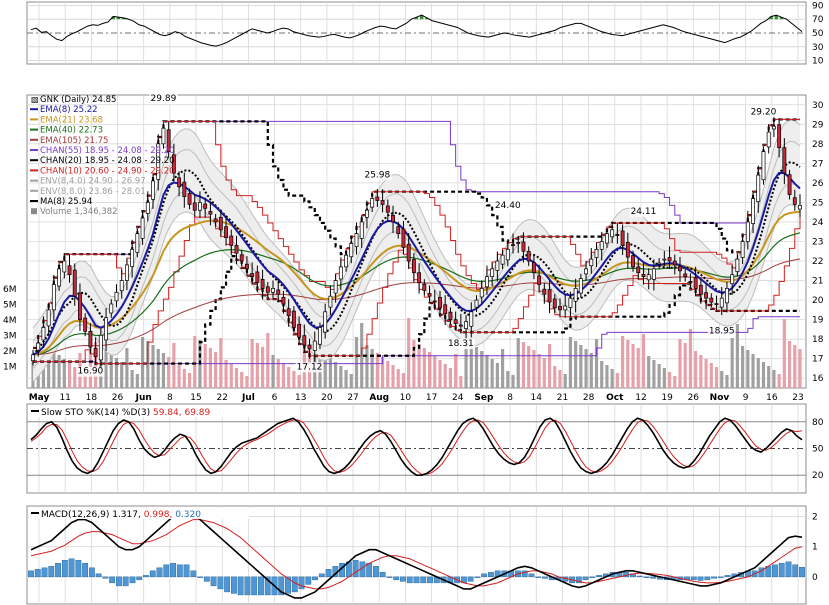 Image resolution: width=829 pixels, height=605 pixels. Describe the element at coordinates (102, 161) in the screenshot. I see `legend-item: CHAN(20) 18.95 - 24.08 - 29.20` at that location.